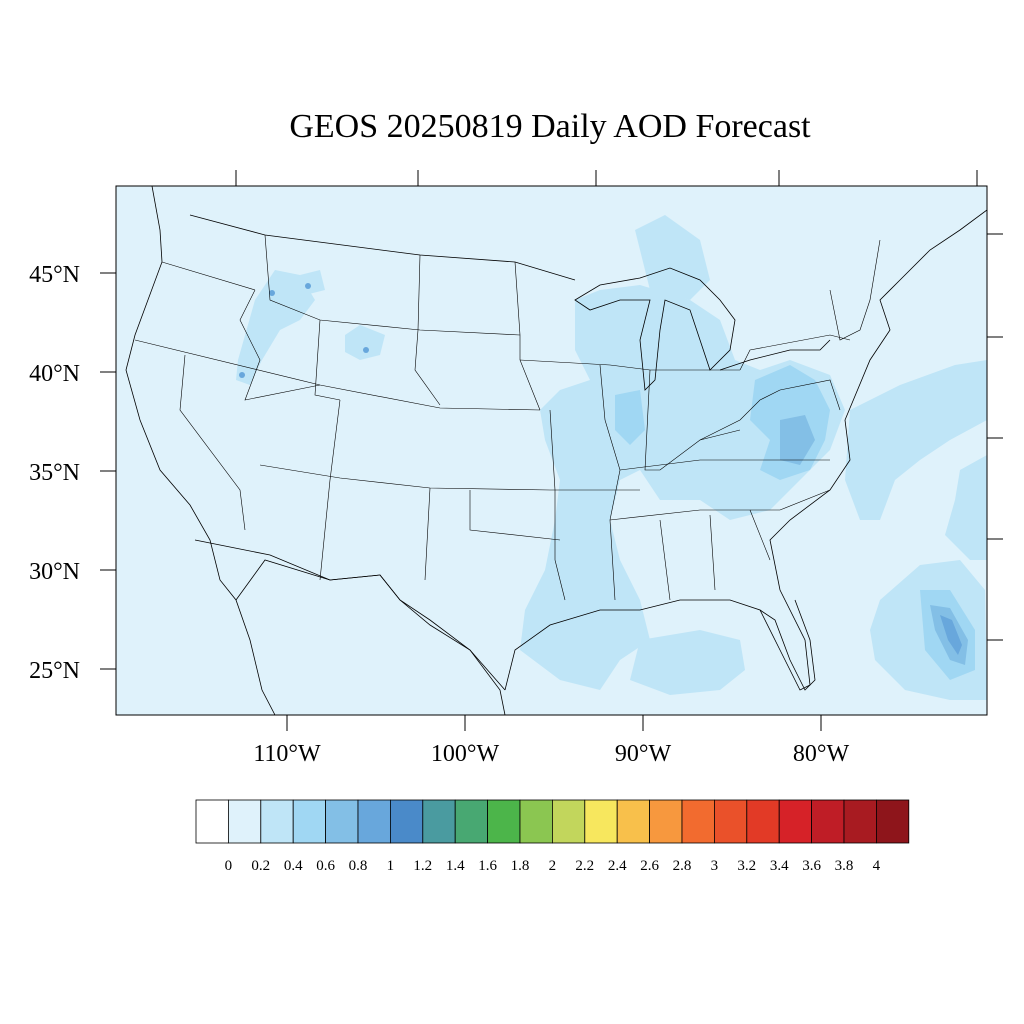 The width and height of the screenshot is (1024, 1024). I want to click on colorbar-label: 0.8, so click(358, 866).